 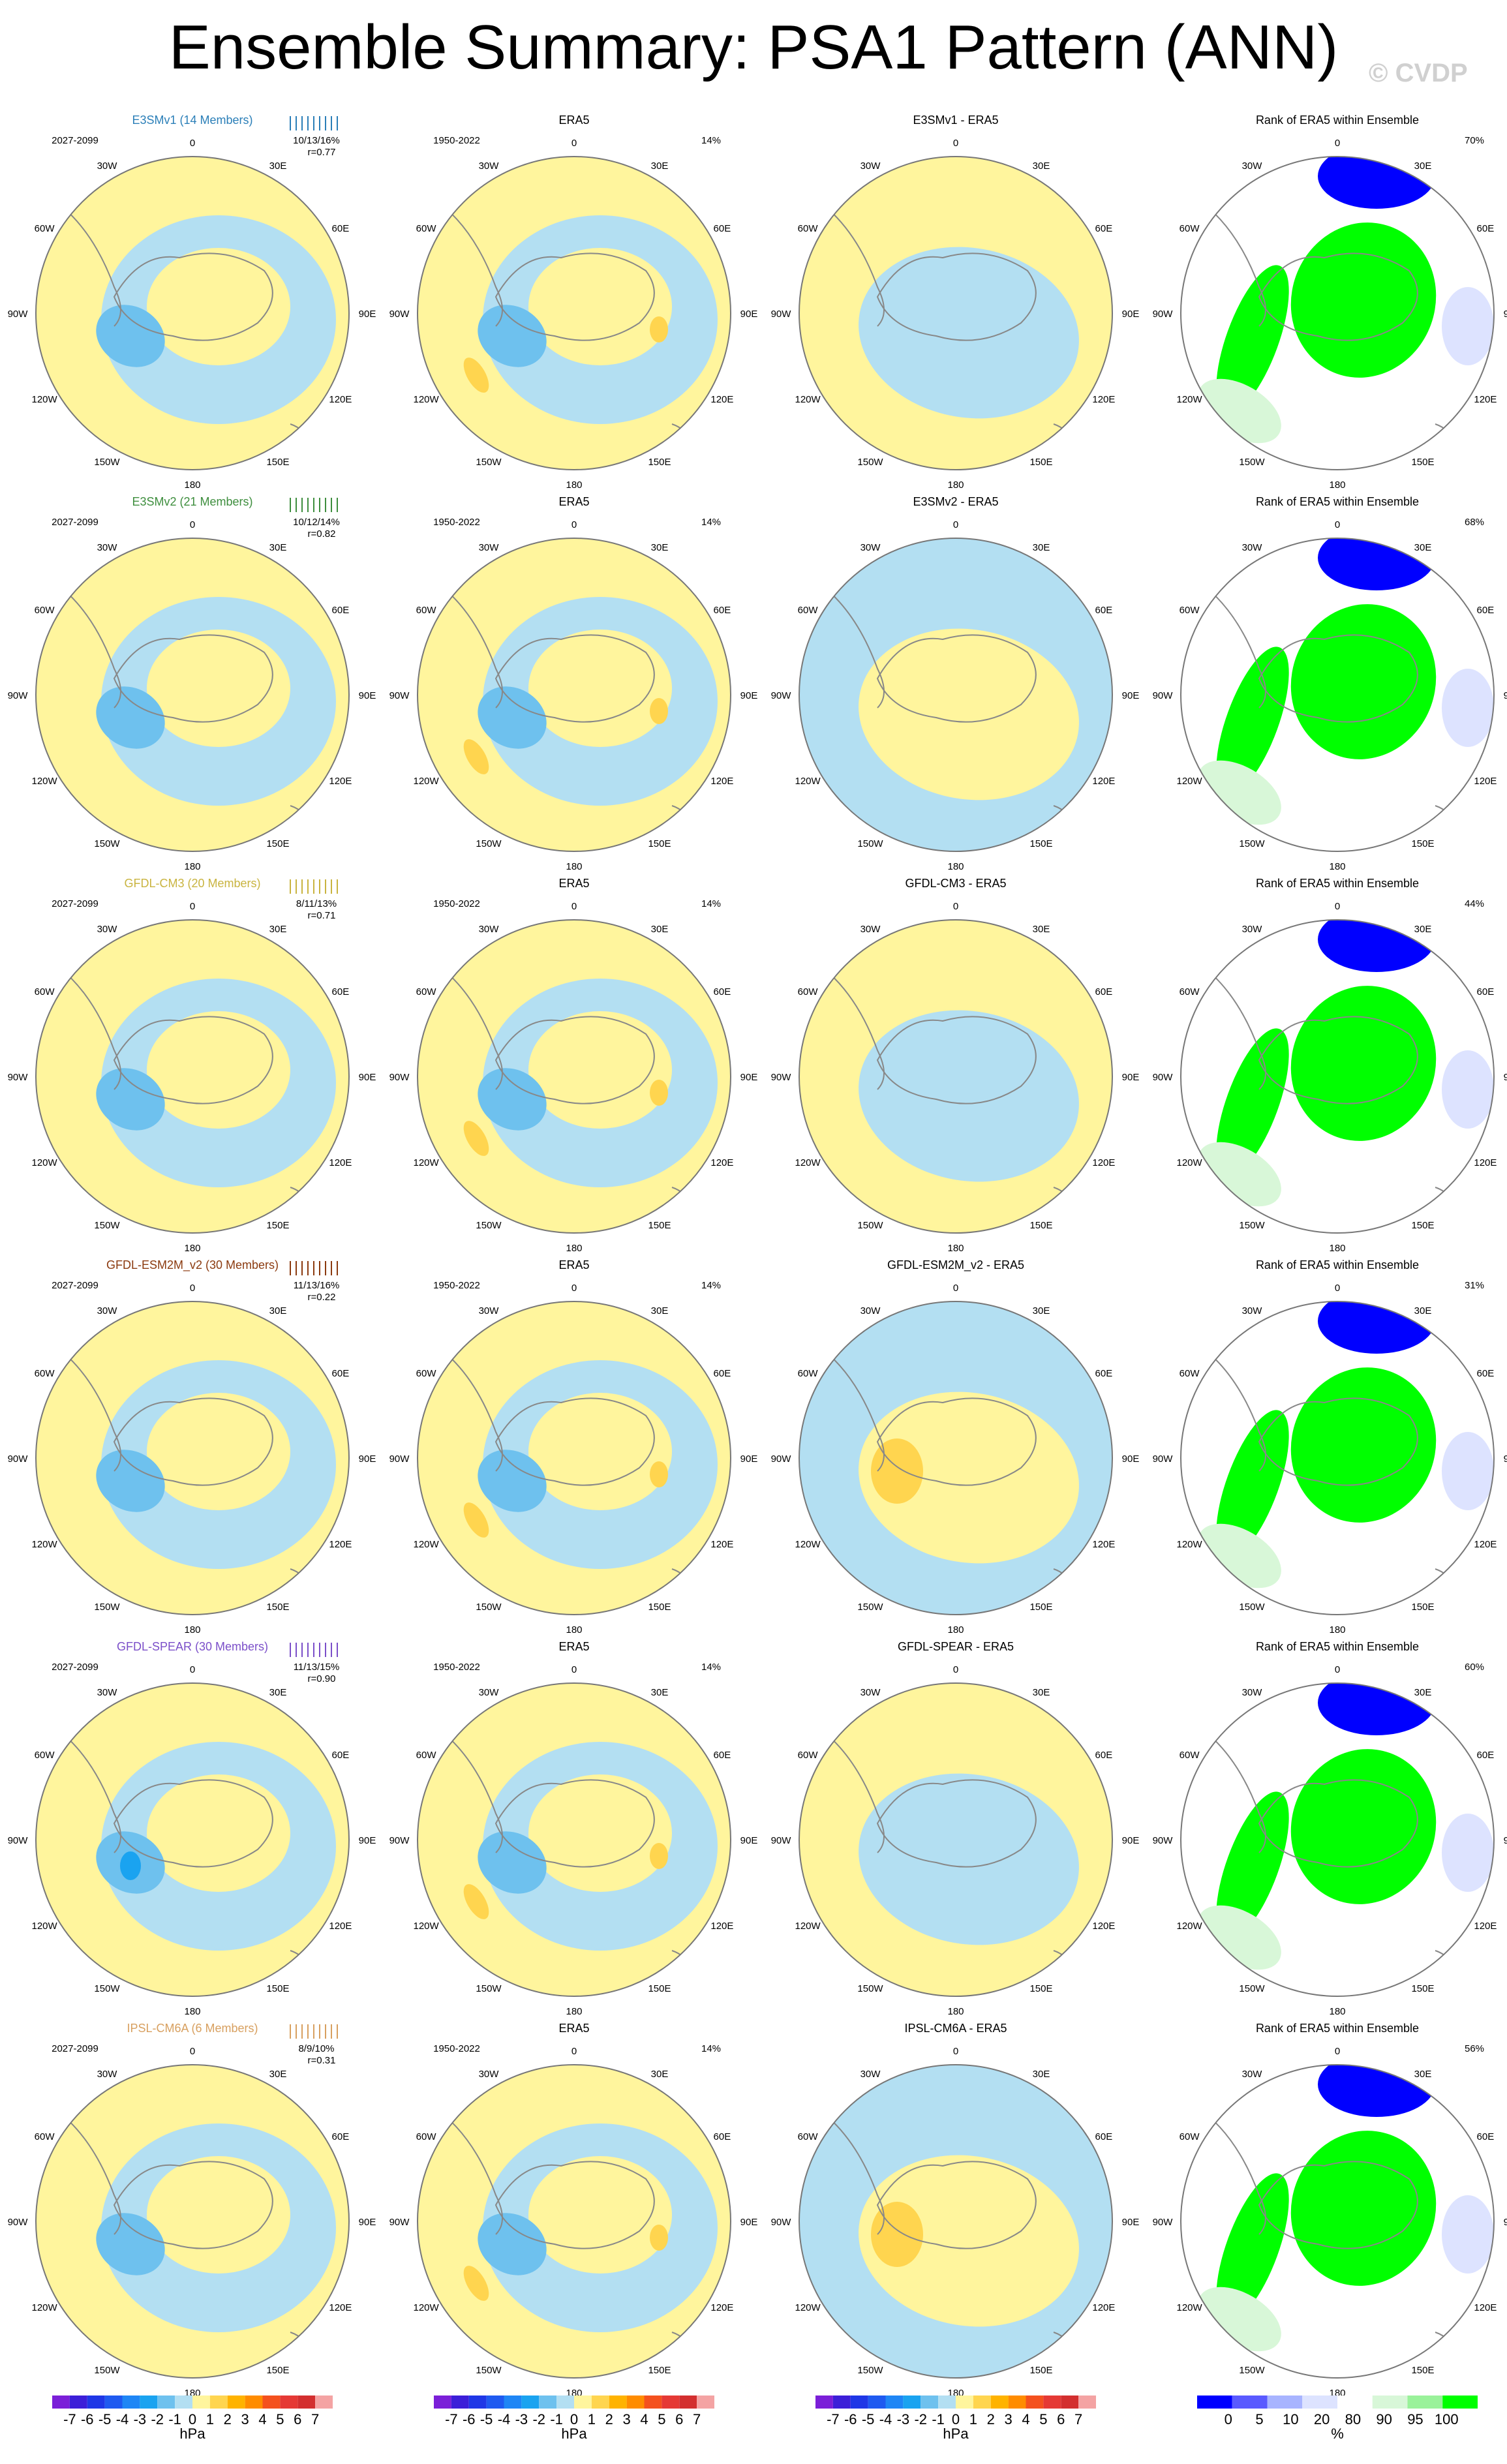 What do you see at coordinates (1043, 2419) in the screenshot?
I see `colorbar-tick-label: 5` at bounding box center [1043, 2419].